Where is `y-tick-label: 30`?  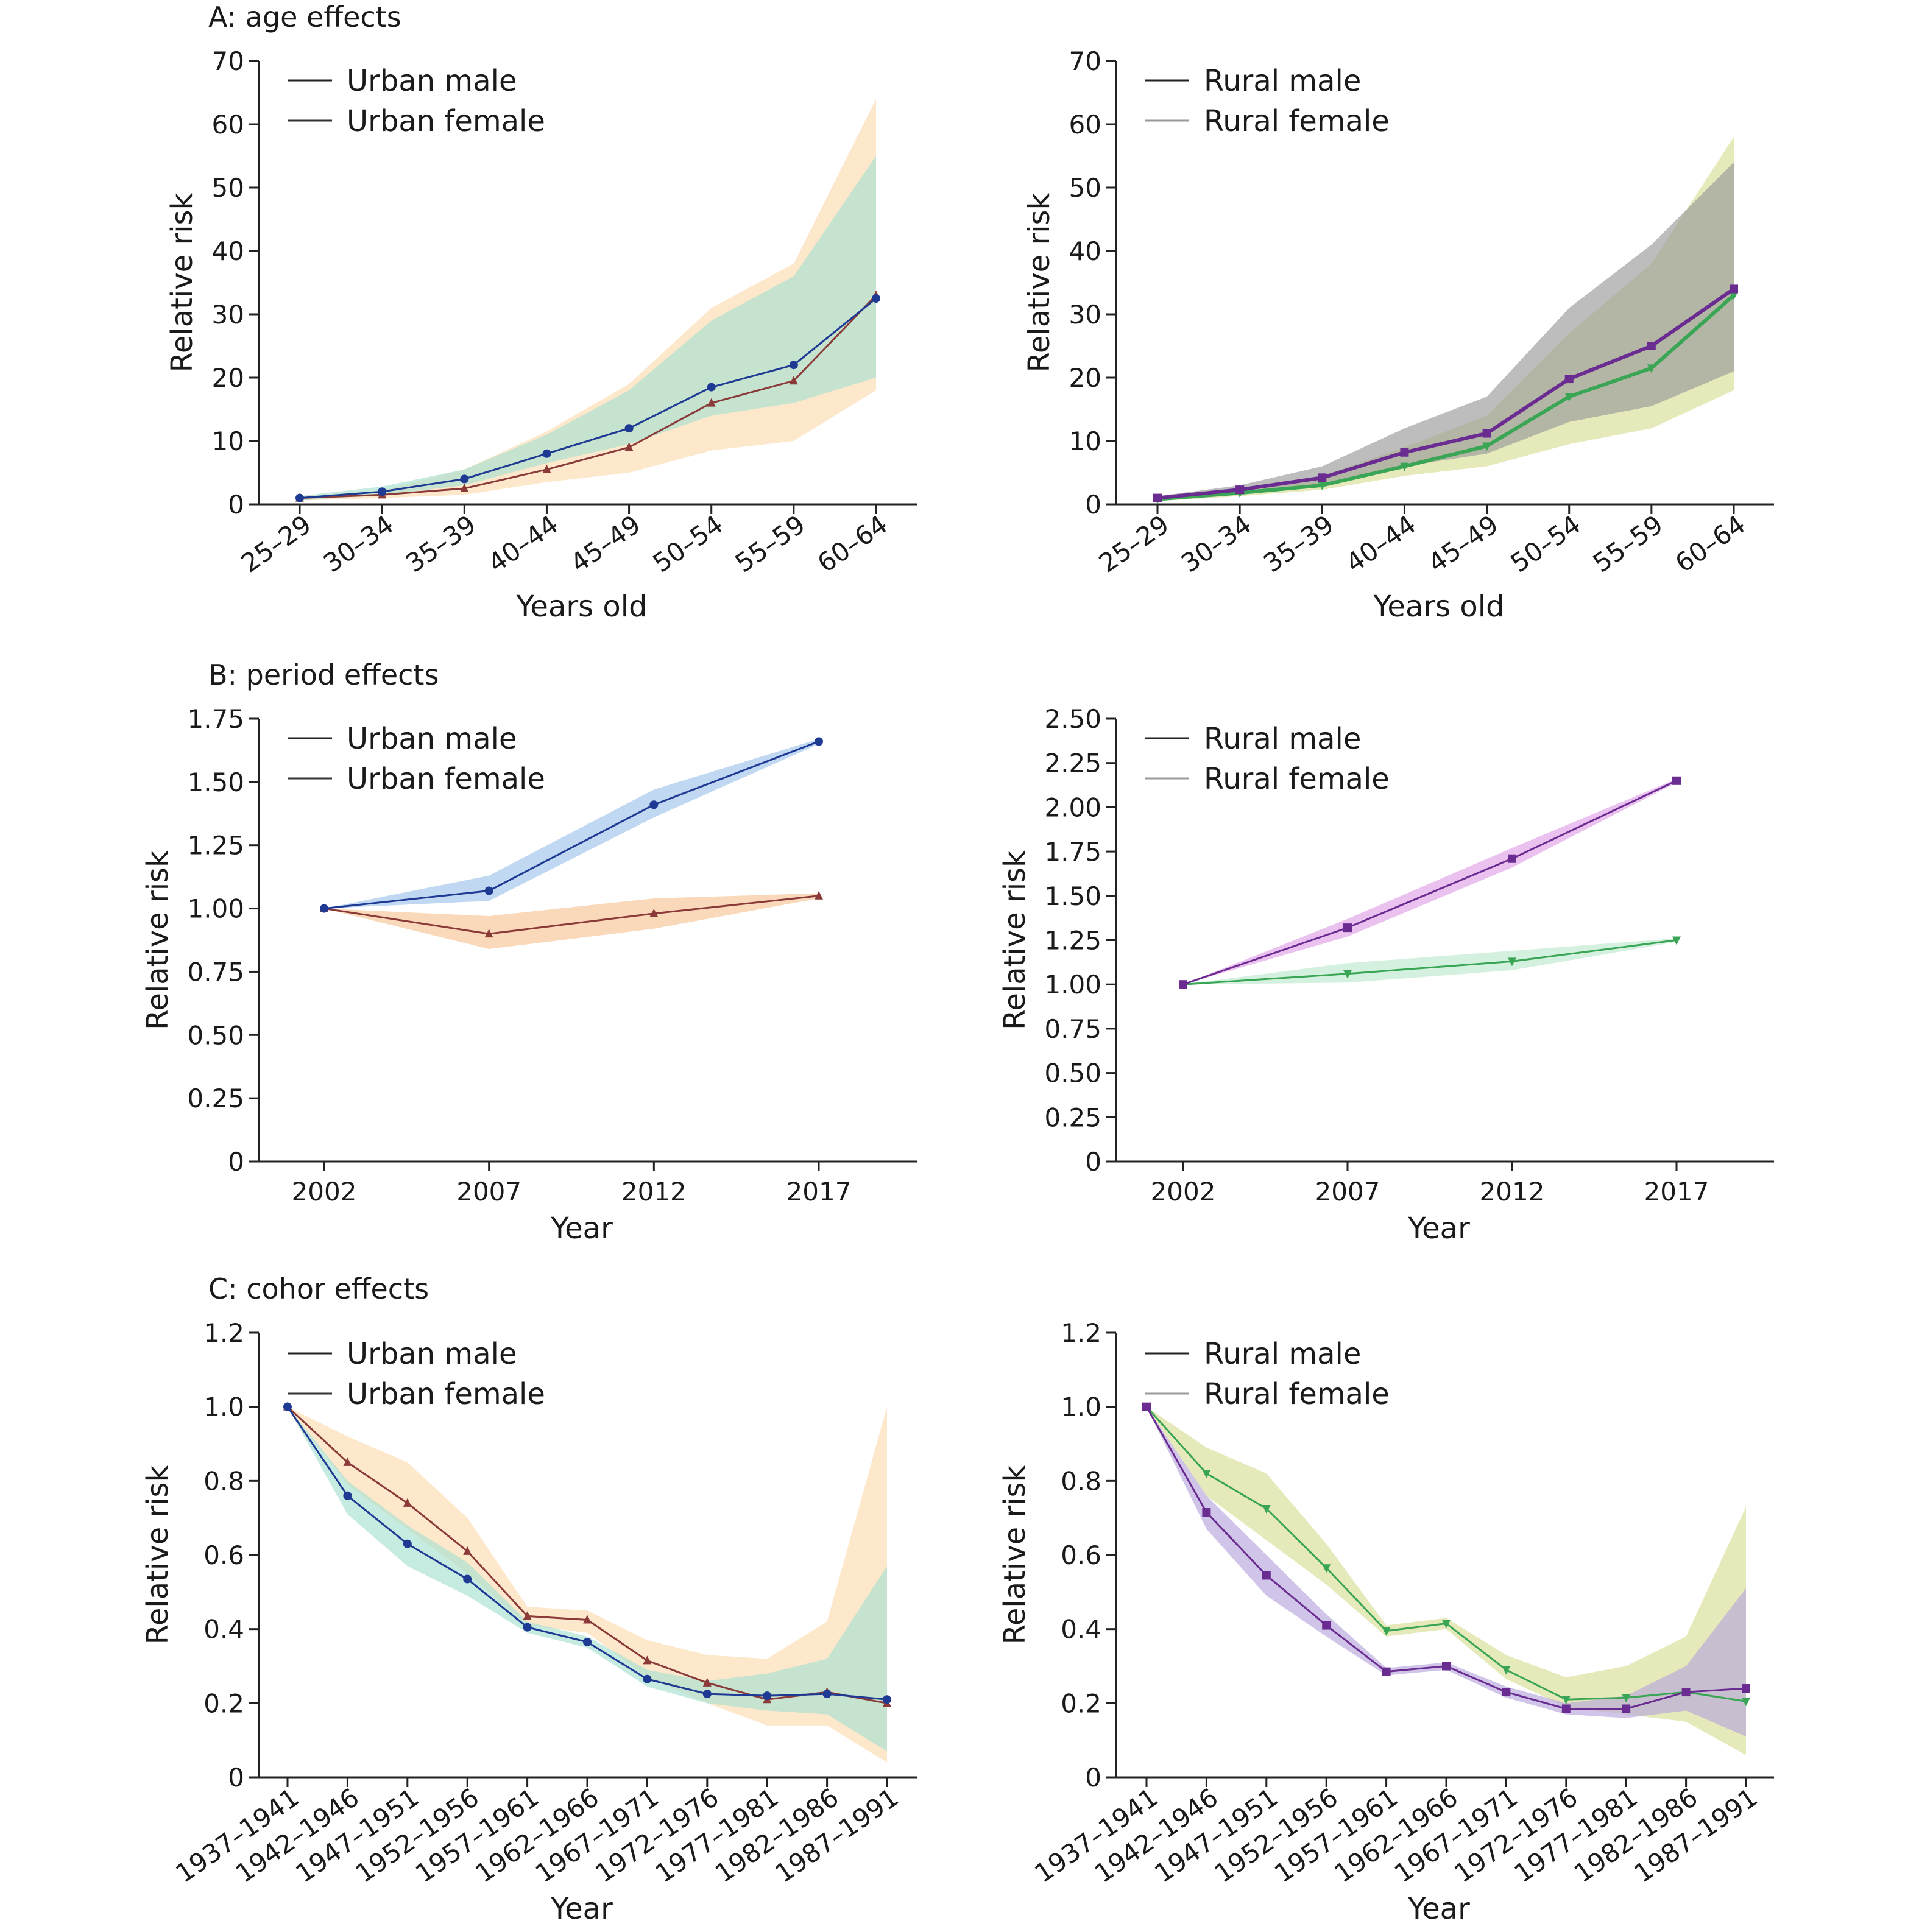 y-tick-label: 30 is located at coordinates (1085, 315).